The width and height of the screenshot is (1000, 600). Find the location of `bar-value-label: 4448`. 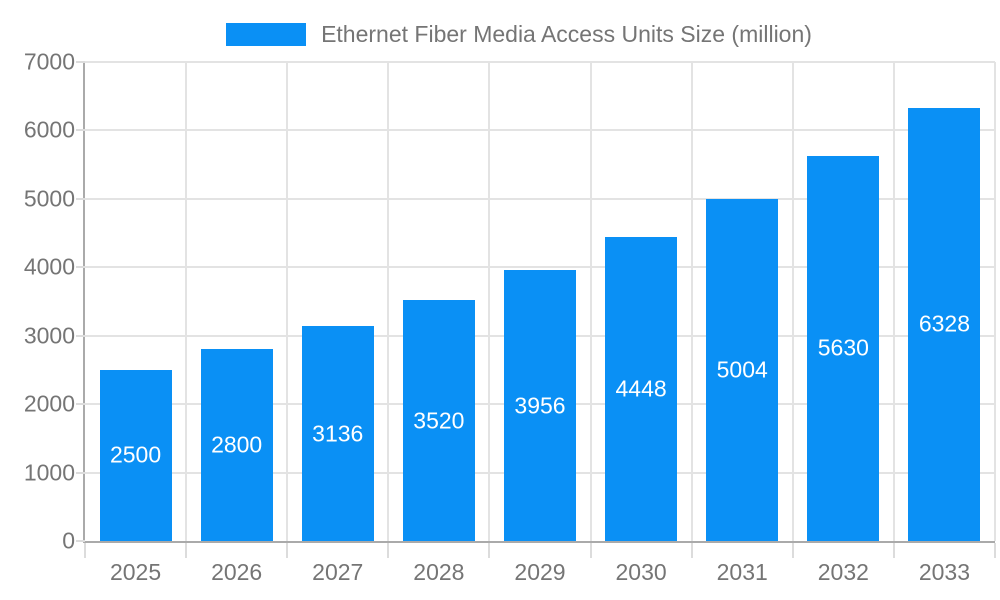

bar-value-label: 4448 is located at coordinates (641, 388).